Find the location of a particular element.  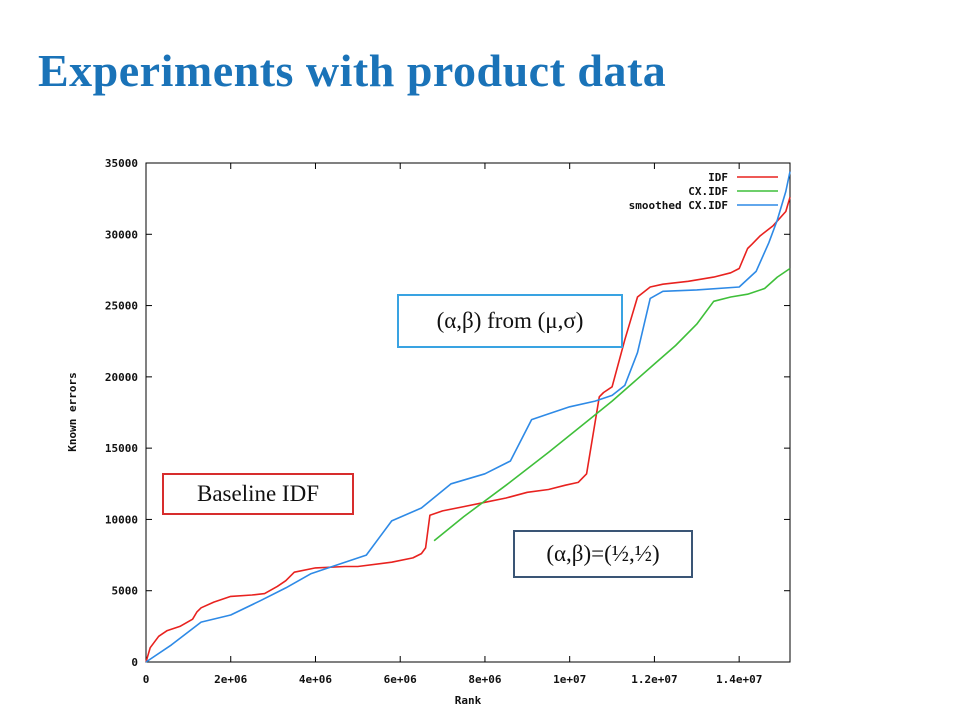

half-half-callout: (α,β)=(½,½) is located at coordinates (603, 554).